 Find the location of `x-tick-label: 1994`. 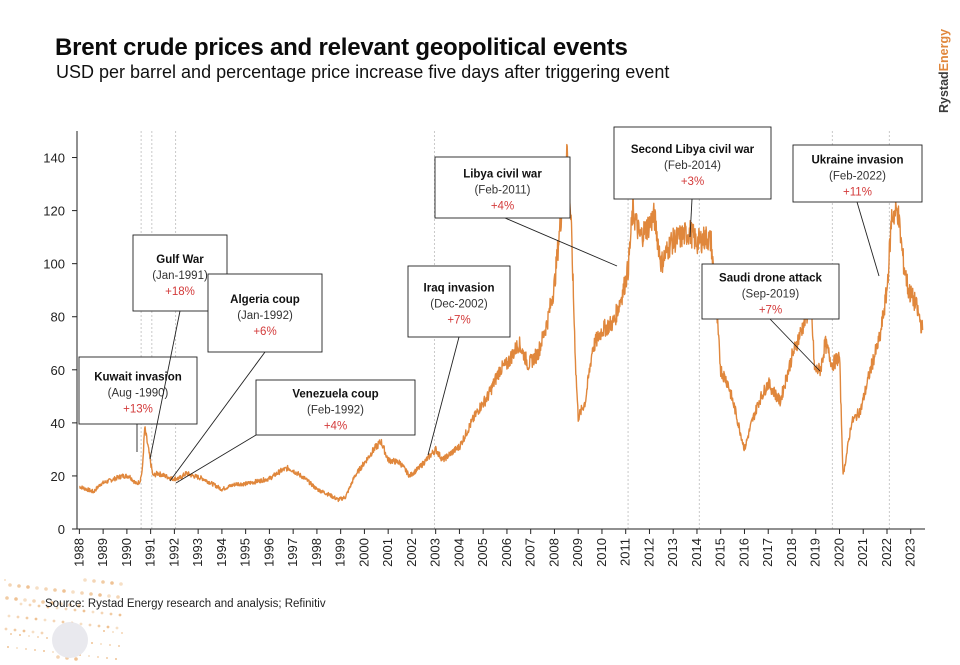

x-tick-label: 1994 is located at coordinates (221, 552).